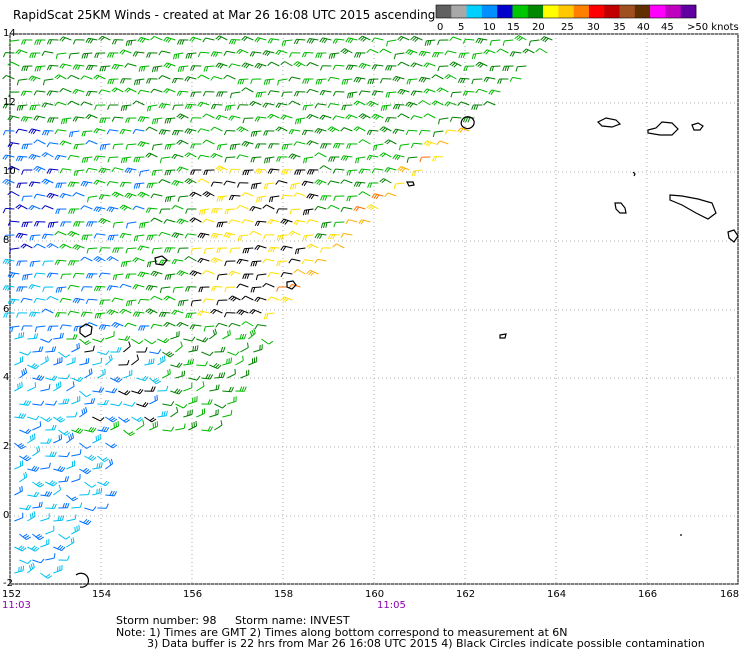 This screenshot has height=650, width=740. What do you see at coordinates (370, 594) in the screenshot?
I see `longitude-labels: 152 154 156 158 160 162 164 166 168` at bounding box center [370, 594].